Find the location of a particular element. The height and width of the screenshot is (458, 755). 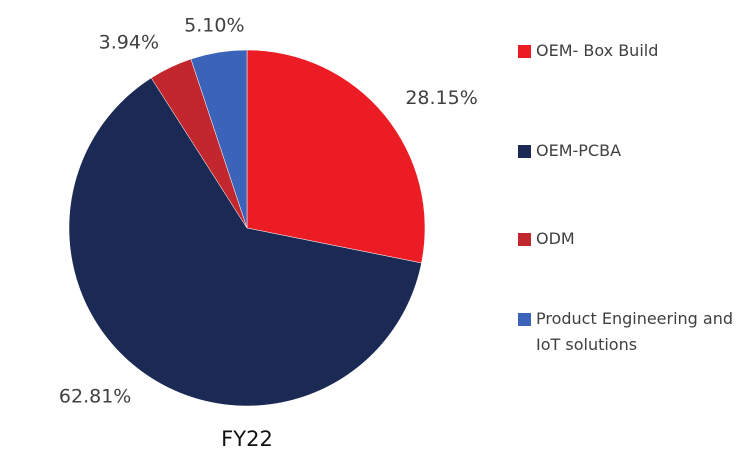

legend-item: OEM- Box Build is located at coordinates (635, 51).